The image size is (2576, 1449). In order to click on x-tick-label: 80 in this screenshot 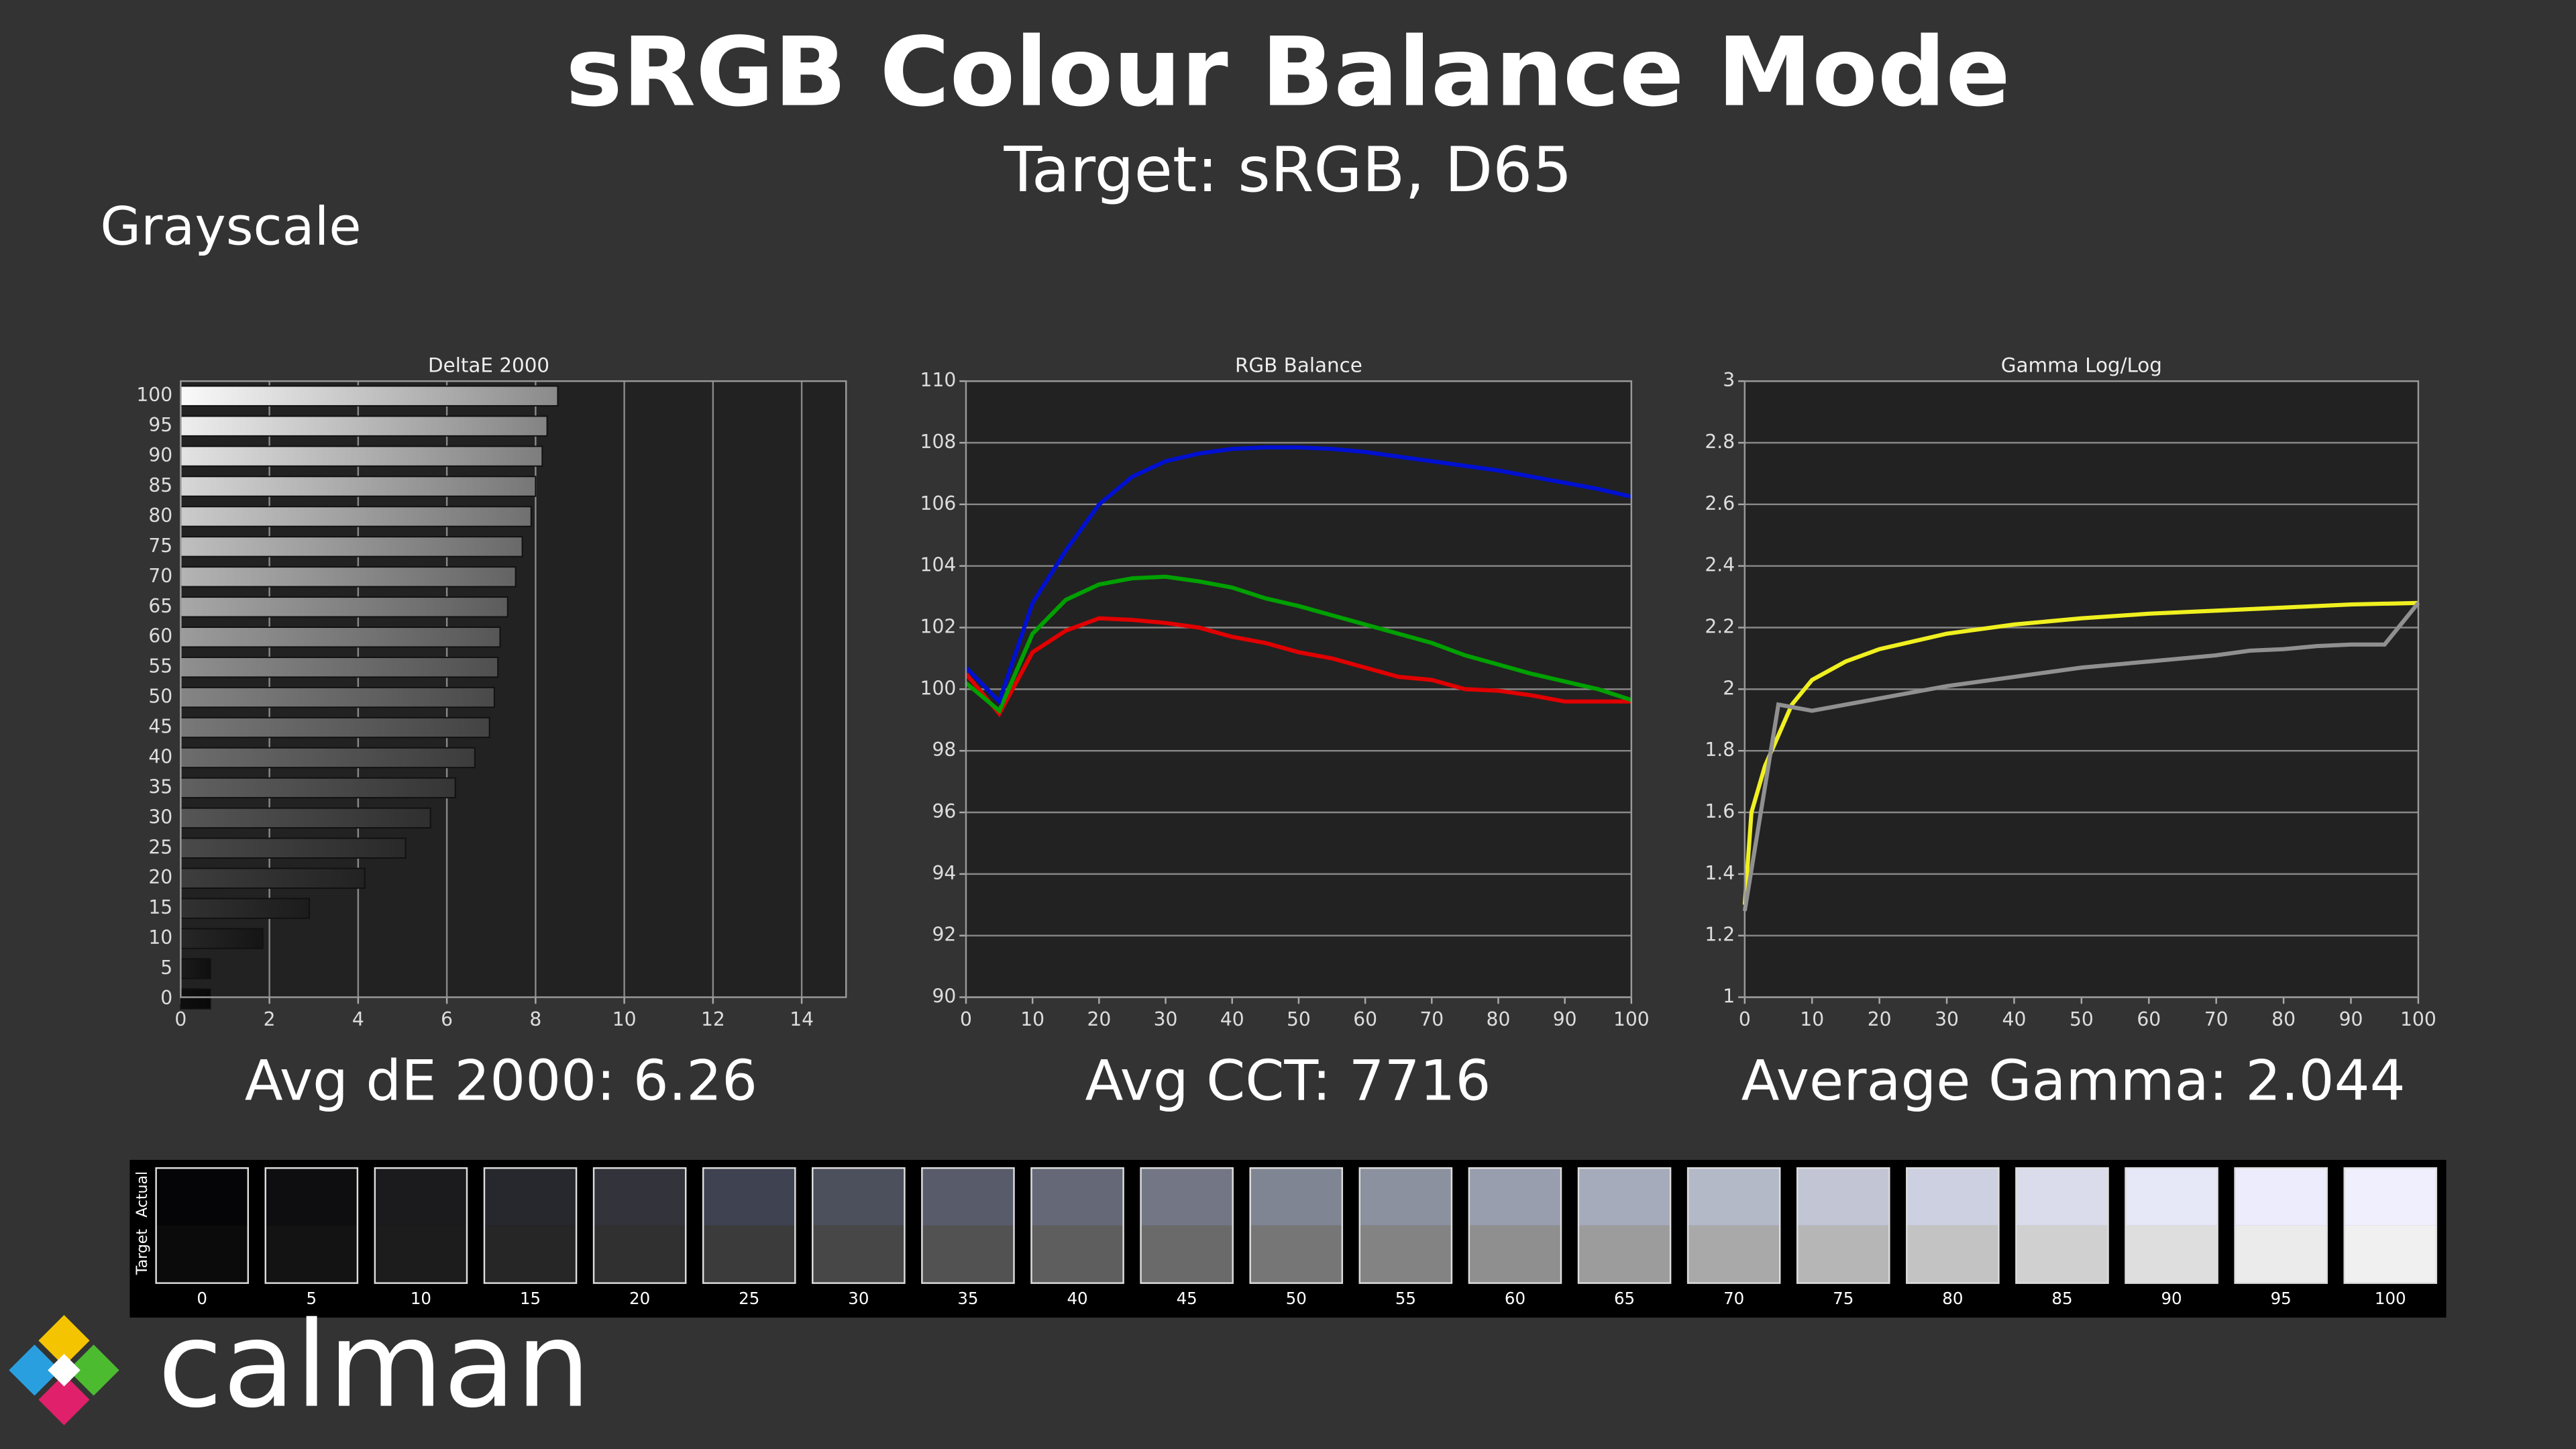, I will do `click(2283, 1019)`.